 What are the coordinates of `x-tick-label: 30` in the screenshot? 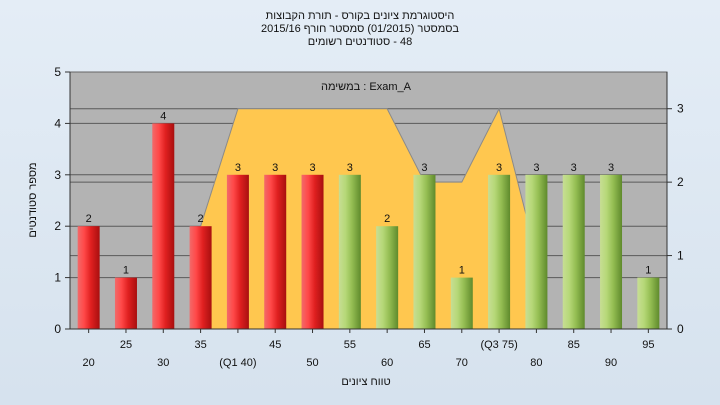 It's located at (163, 363).